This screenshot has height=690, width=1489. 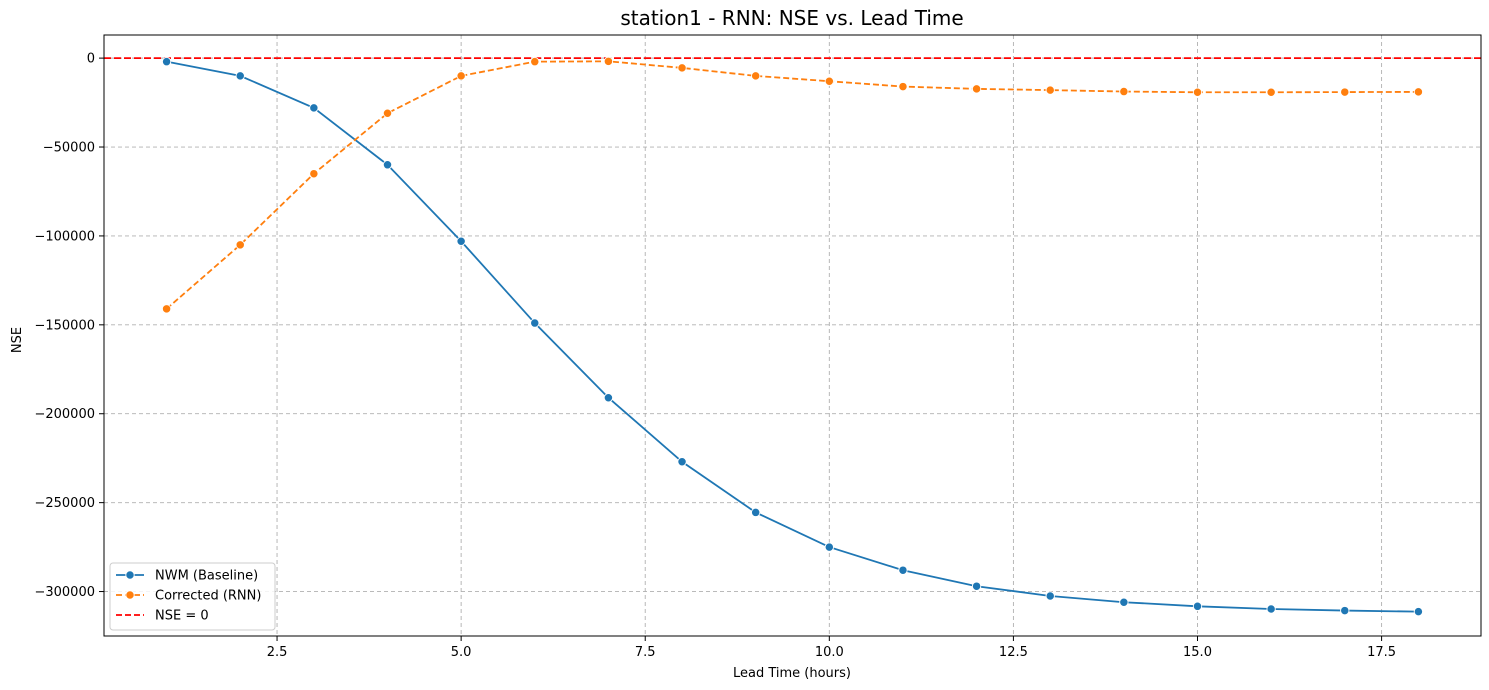 I want to click on x-axis-label: Lead Time (hours), so click(x=792, y=673).